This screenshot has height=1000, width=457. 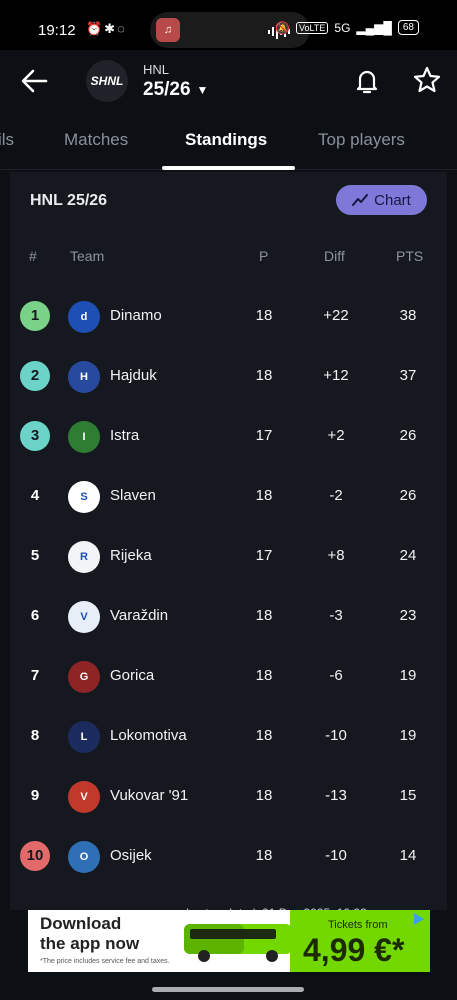 What do you see at coordinates (202, 90) in the screenshot?
I see `dropdown-caret-icon: ▼` at bounding box center [202, 90].